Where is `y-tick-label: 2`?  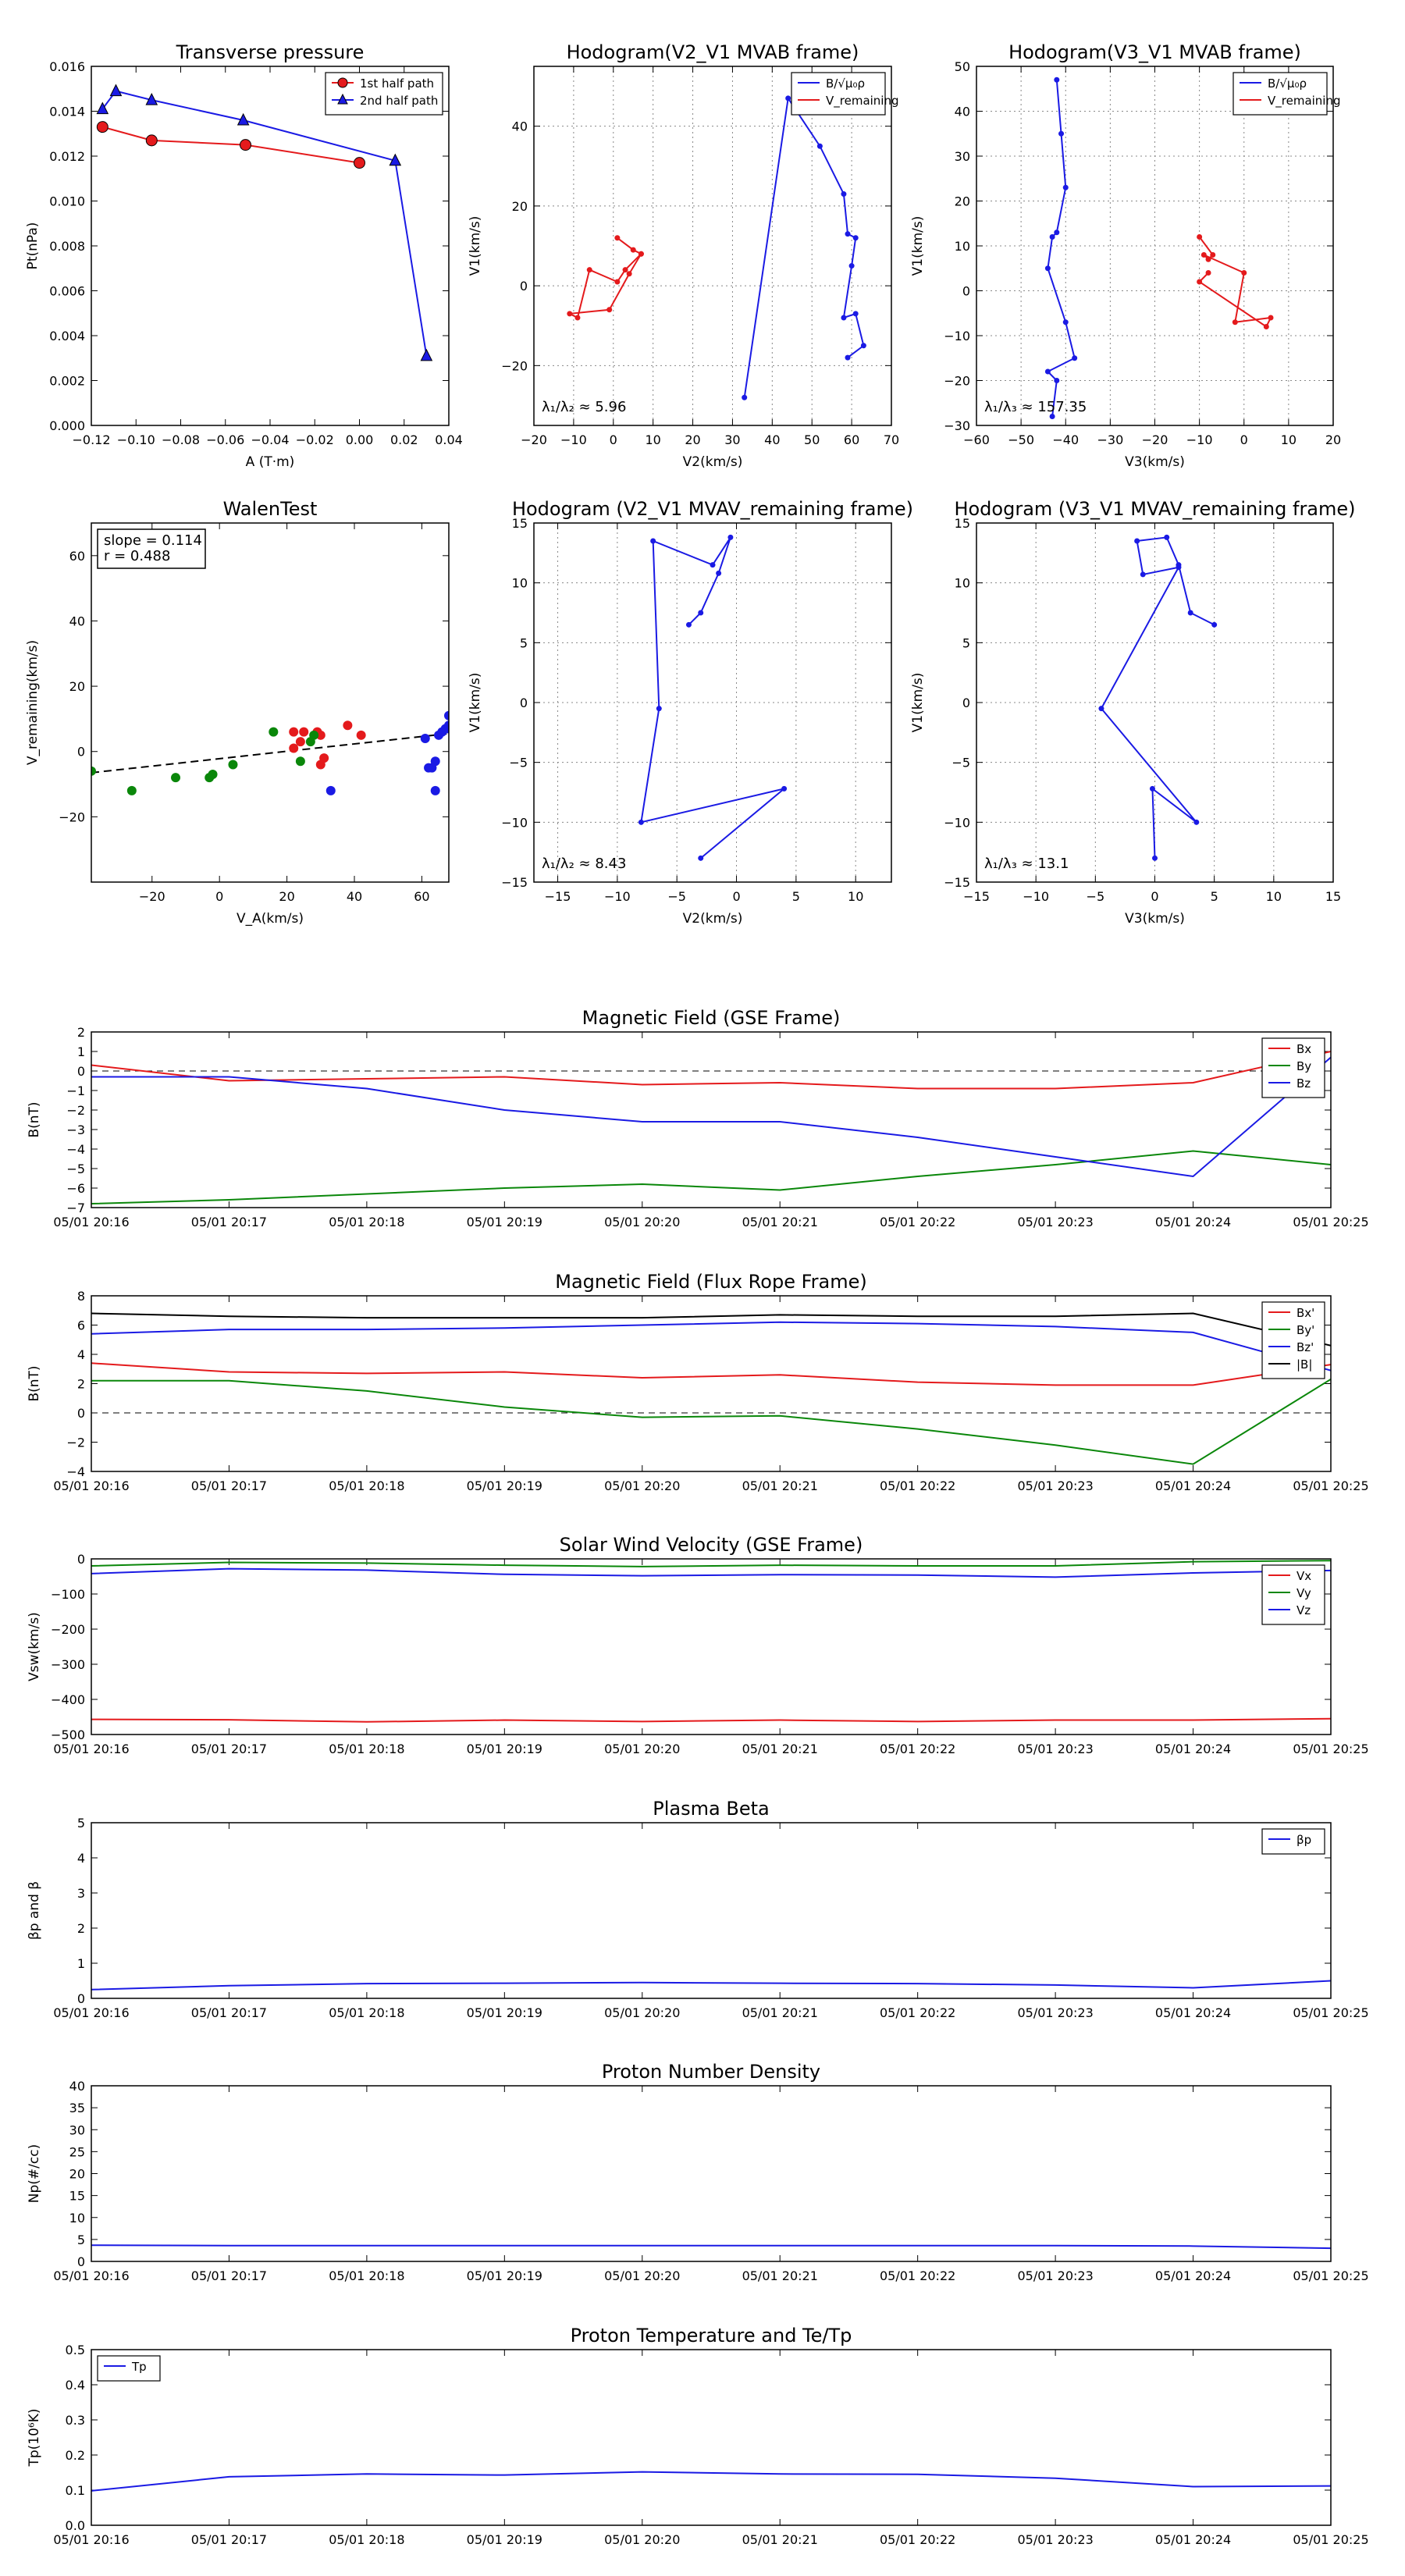
y-tick-label: 2 is located at coordinates (81, 1032).